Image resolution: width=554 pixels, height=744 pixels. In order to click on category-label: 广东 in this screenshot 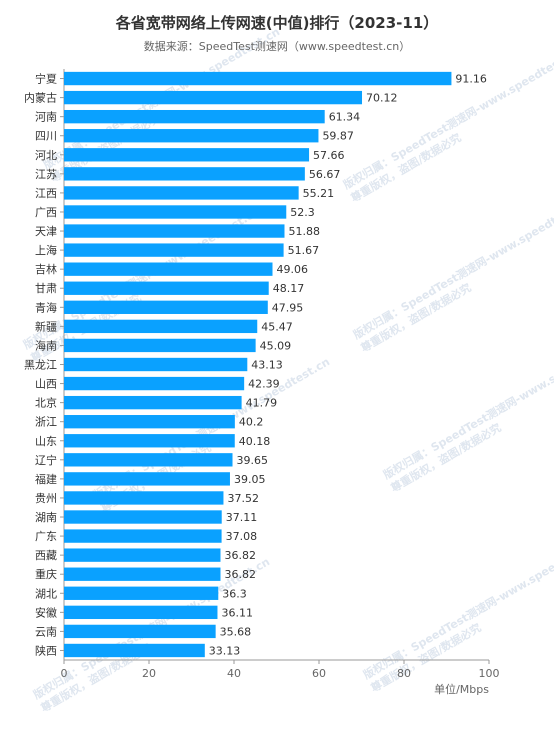, I will do `click(46, 536)`.